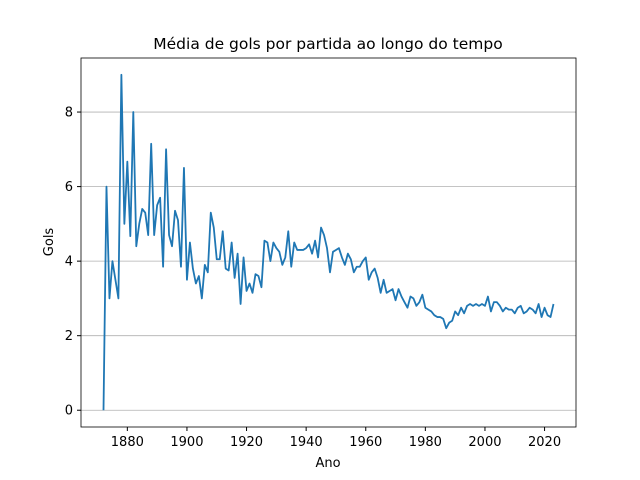  I want to click on x-tick-label: 1920, so click(246, 442).